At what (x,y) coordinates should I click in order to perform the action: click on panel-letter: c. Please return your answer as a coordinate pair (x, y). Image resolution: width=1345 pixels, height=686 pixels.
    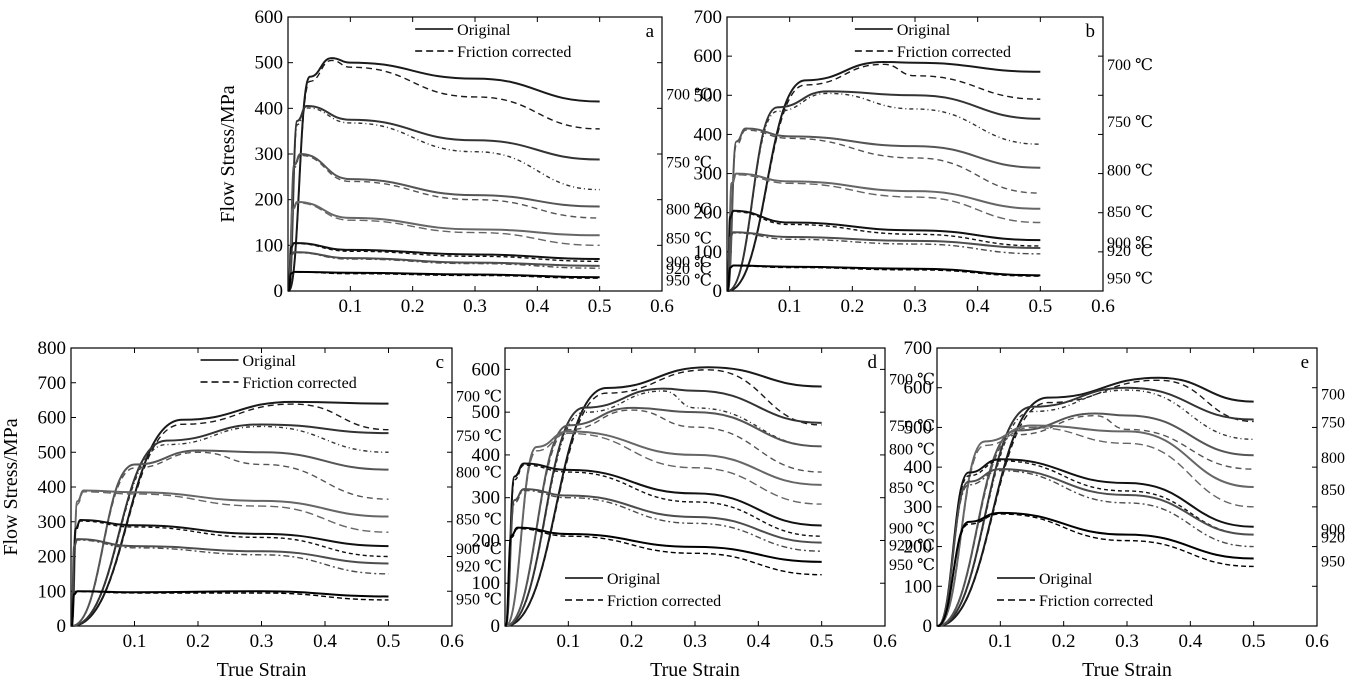
    Looking at the image, I should click on (440, 362).